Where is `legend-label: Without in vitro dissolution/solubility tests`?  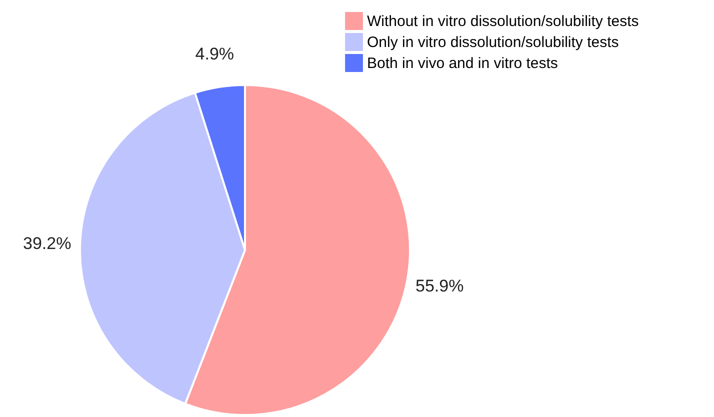
legend-label: Without in vitro dissolution/solubility tests is located at coordinates (503, 21).